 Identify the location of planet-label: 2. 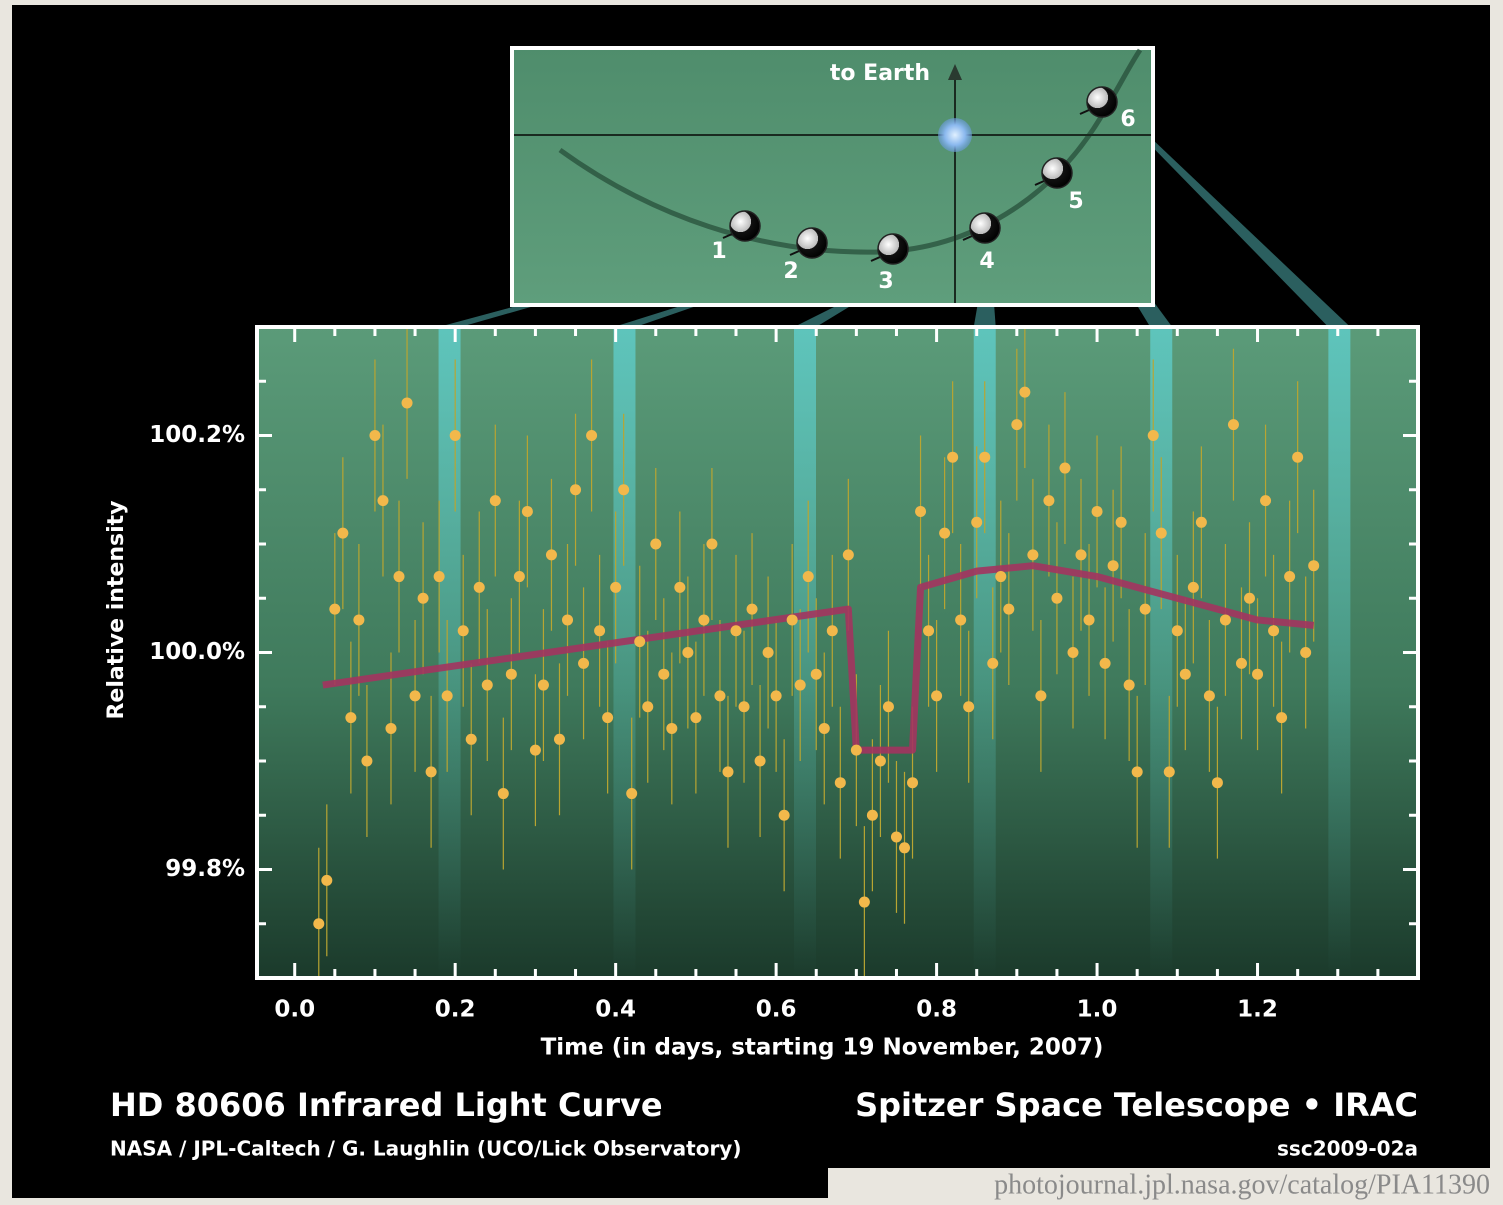
(790, 271).